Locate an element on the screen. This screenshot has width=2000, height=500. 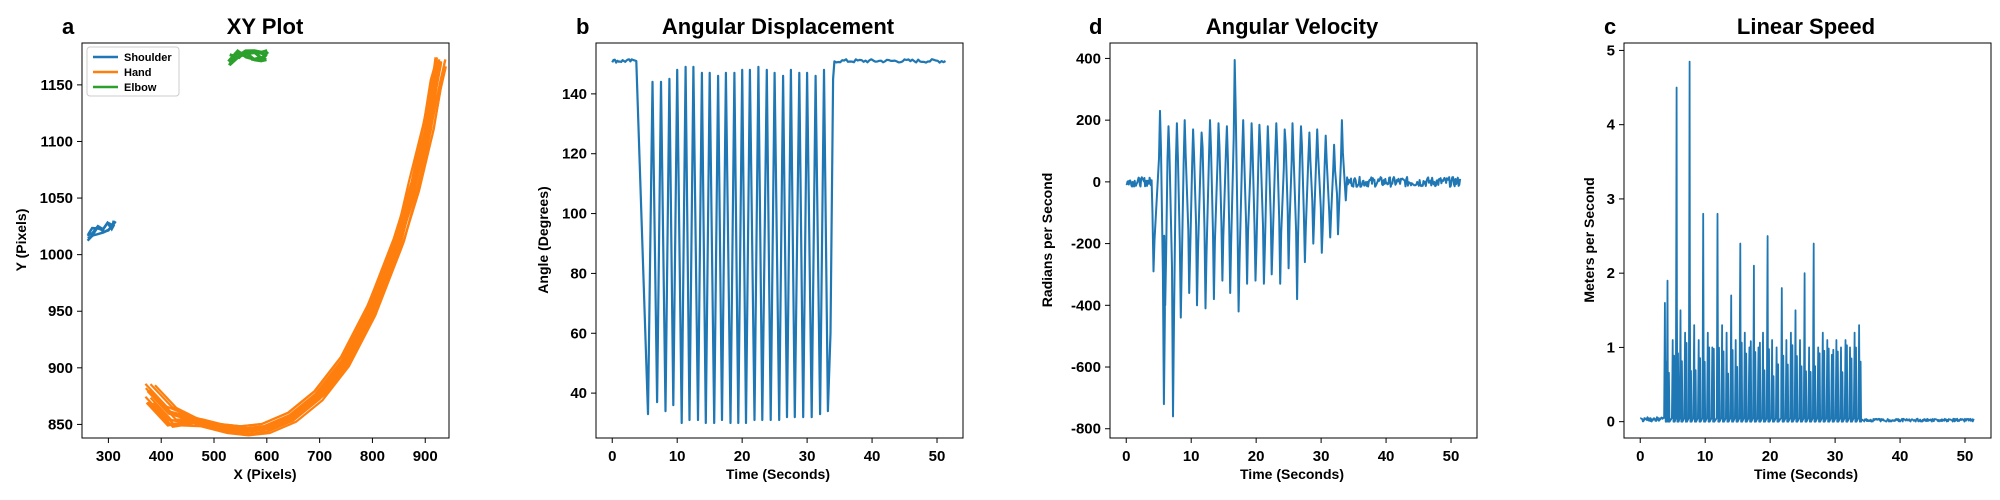
y-axis-label-angular-displacement: Angle (Degrees) is located at coordinates (543, 239).